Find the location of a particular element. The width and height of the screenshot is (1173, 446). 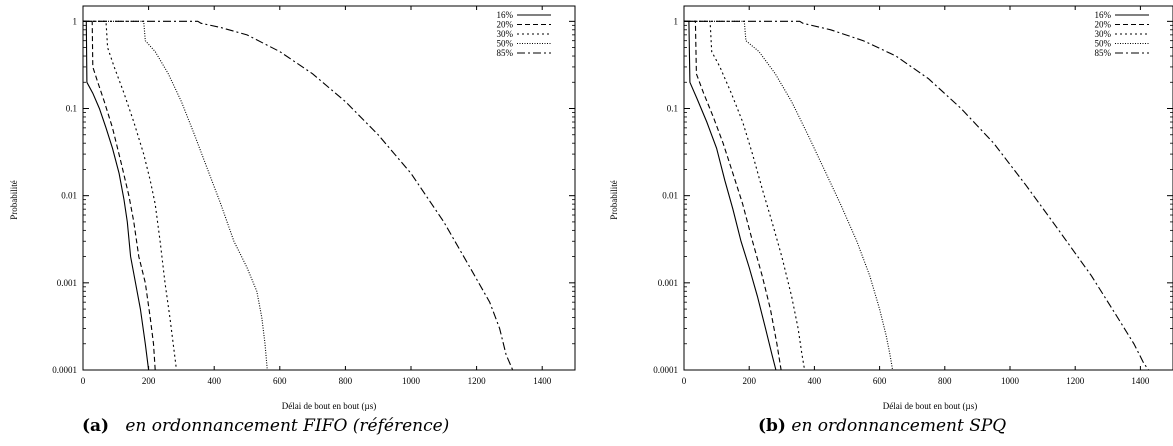

caption-a: (a) en ordonnancement FIFO (référence) is located at coordinates (265, 426).